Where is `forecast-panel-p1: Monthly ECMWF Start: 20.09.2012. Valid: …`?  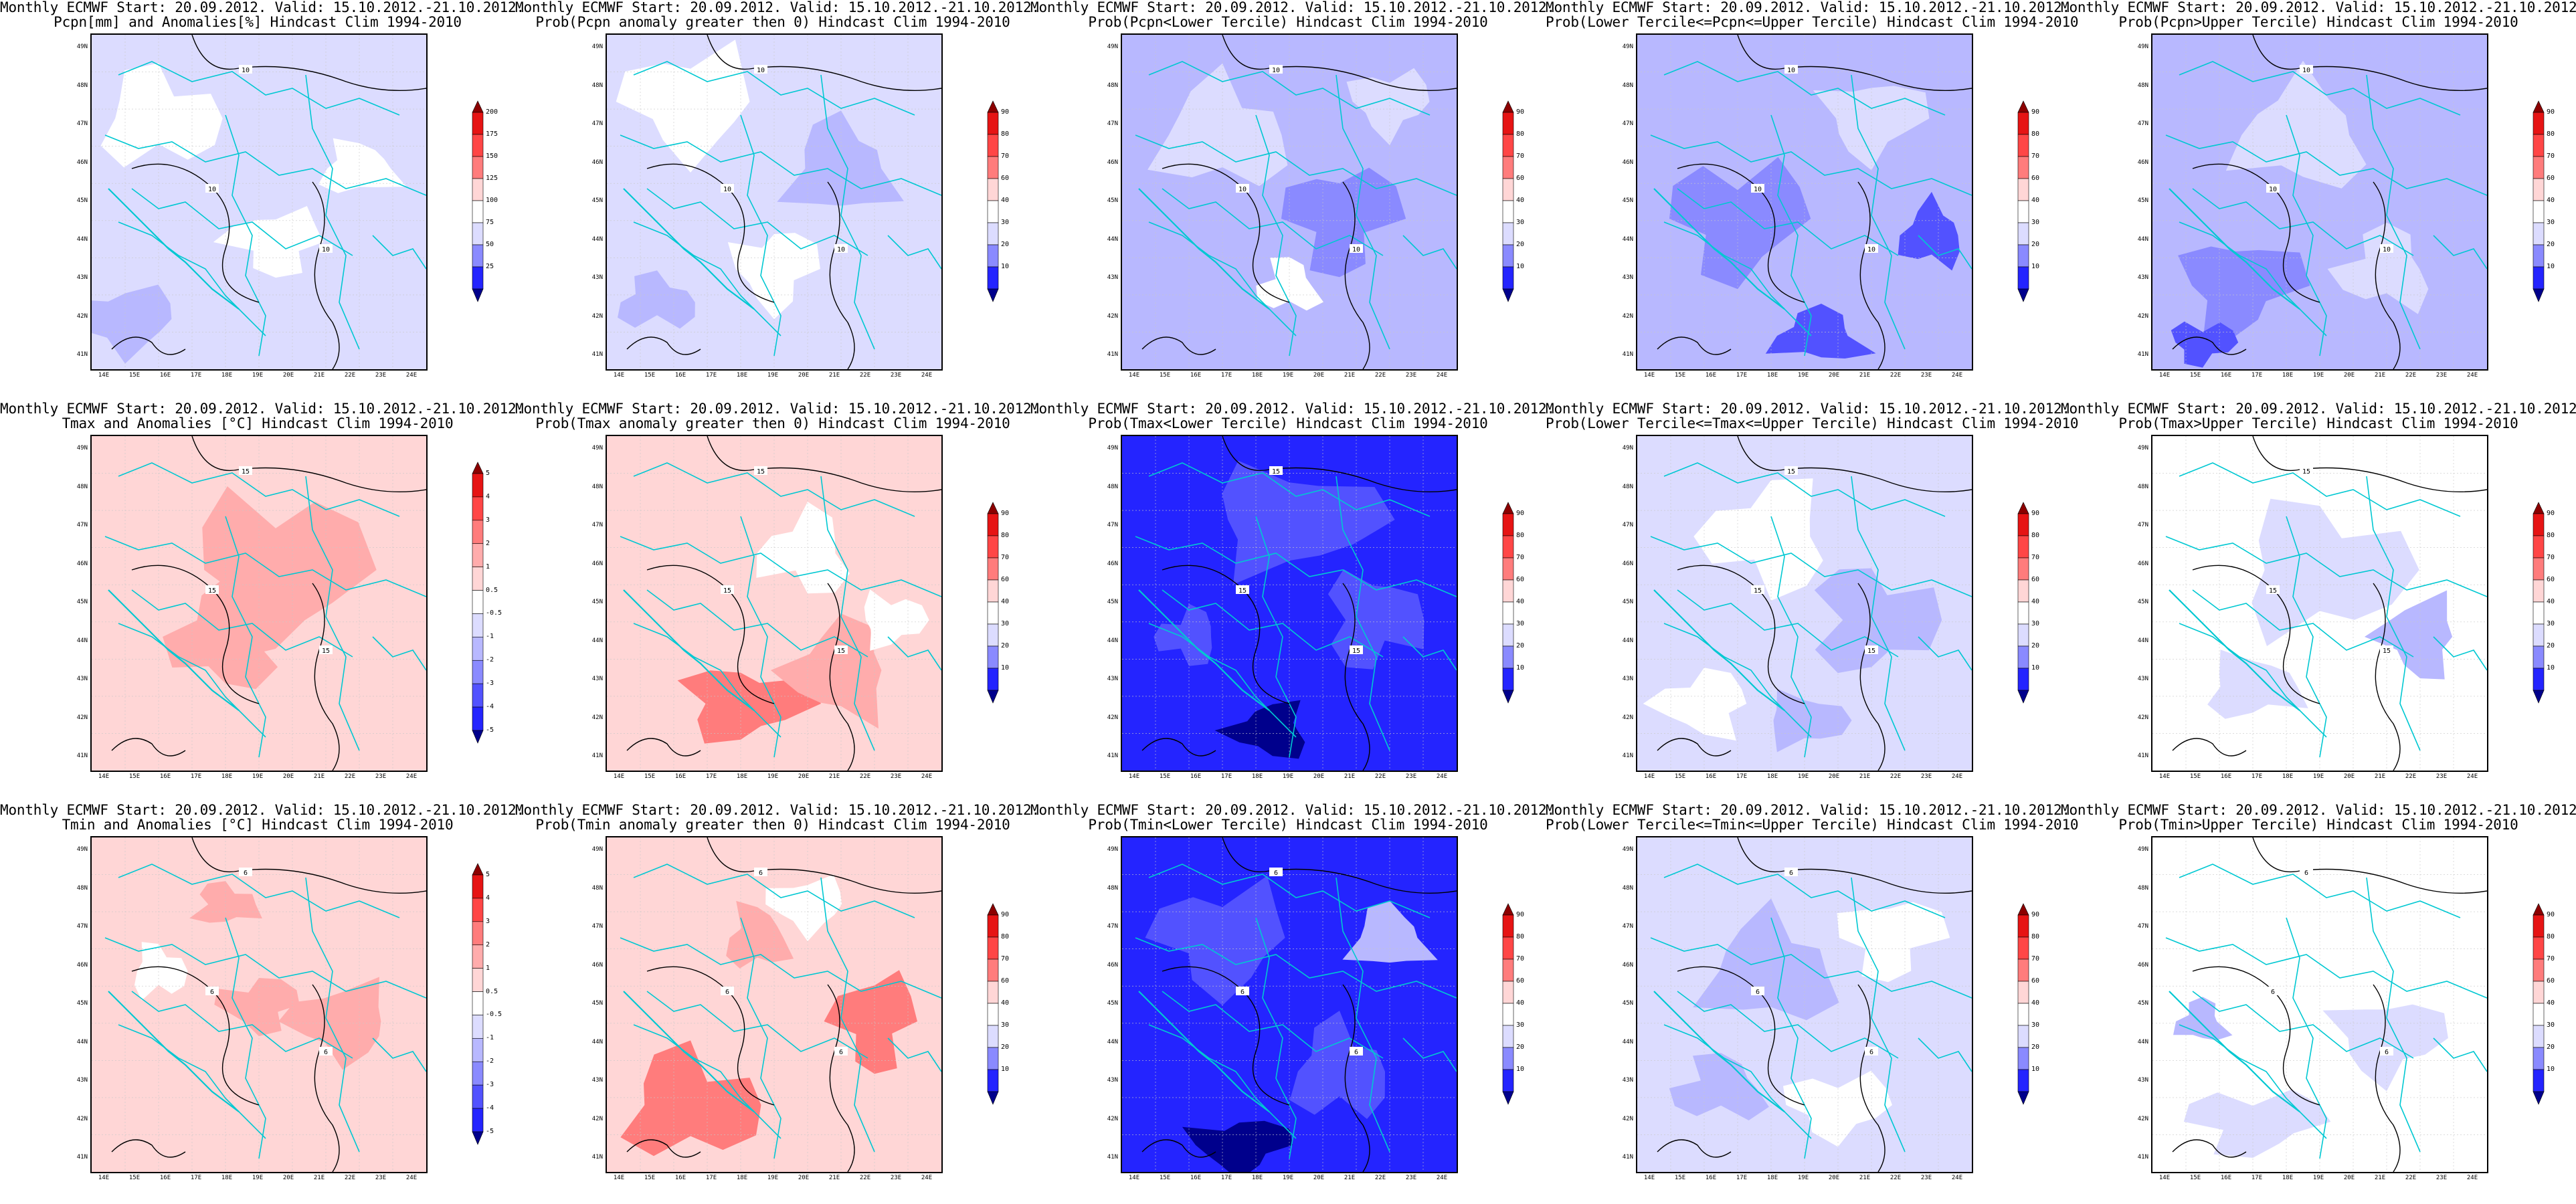
forecast-panel-p1: Monthly ECMWF Start: 20.09.2012. Valid: … is located at coordinates (262, 200).